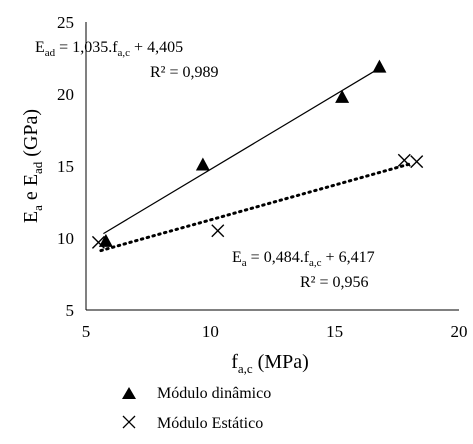 The image size is (473, 444). I want to click on y-tick-label: 10, so click(65, 238).